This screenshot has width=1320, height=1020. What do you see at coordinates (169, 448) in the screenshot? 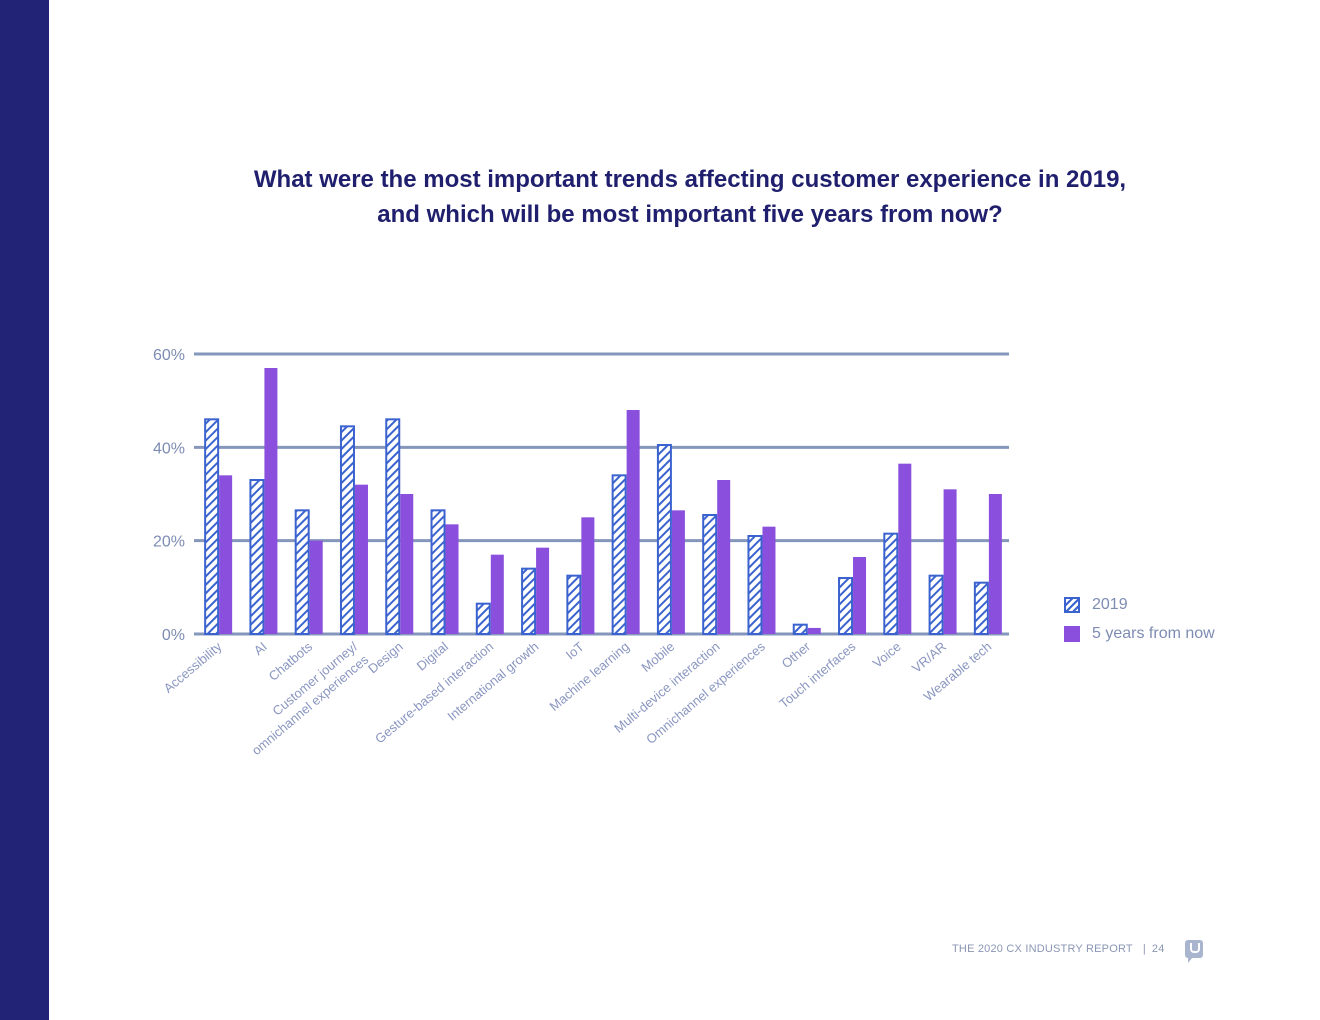
I see `y-tick-label: 40%` at bounding box center [169, 448].